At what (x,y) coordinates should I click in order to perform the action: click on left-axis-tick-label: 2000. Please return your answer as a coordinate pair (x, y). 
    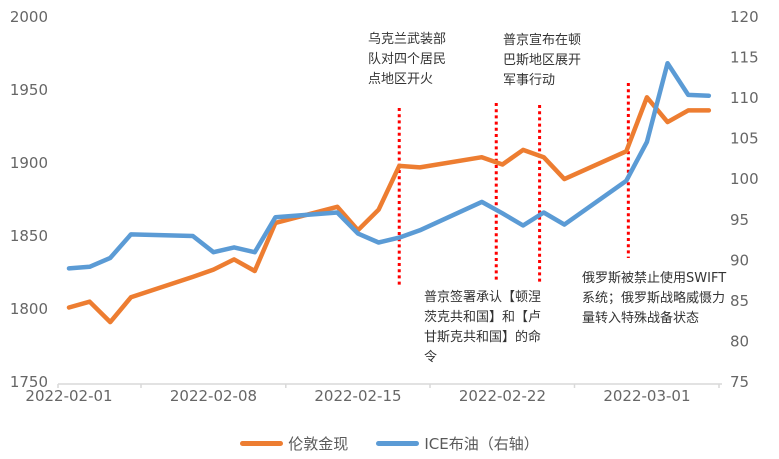
    Looking at the image, I should click on (29, 17).